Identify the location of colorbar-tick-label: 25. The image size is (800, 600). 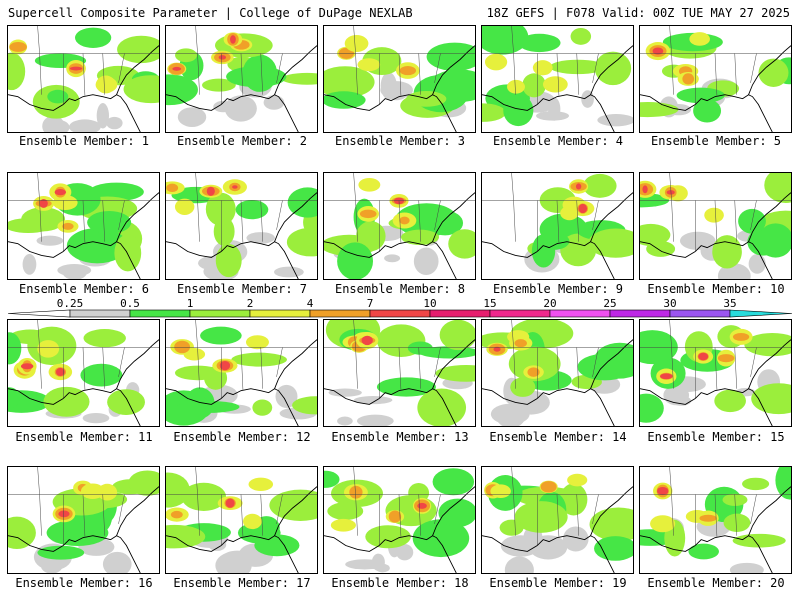
(610, 303).